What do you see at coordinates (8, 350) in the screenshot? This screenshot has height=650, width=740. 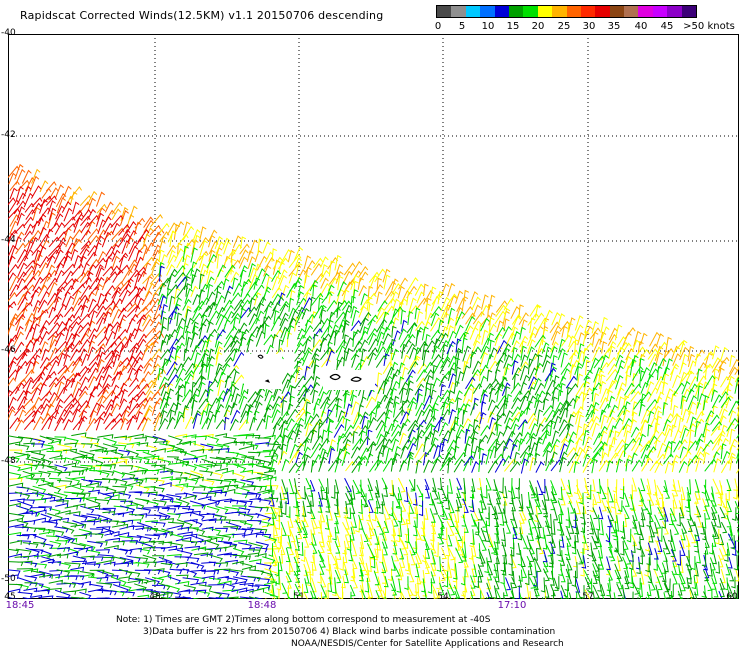 I see `latitude-label: -46` at bounding box center [8, 350].